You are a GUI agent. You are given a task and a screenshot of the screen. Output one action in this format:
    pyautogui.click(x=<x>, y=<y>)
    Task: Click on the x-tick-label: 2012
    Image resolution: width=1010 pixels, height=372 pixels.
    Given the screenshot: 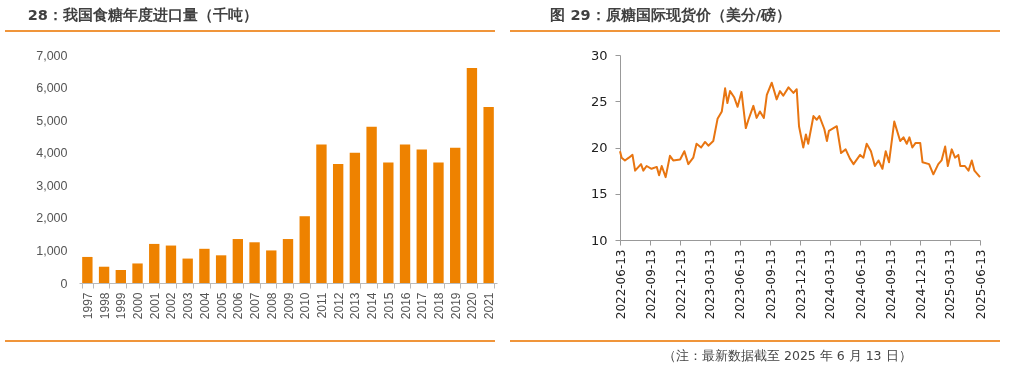 What is the action you would take?
    pyautogui.click(x=338, y=306)
    